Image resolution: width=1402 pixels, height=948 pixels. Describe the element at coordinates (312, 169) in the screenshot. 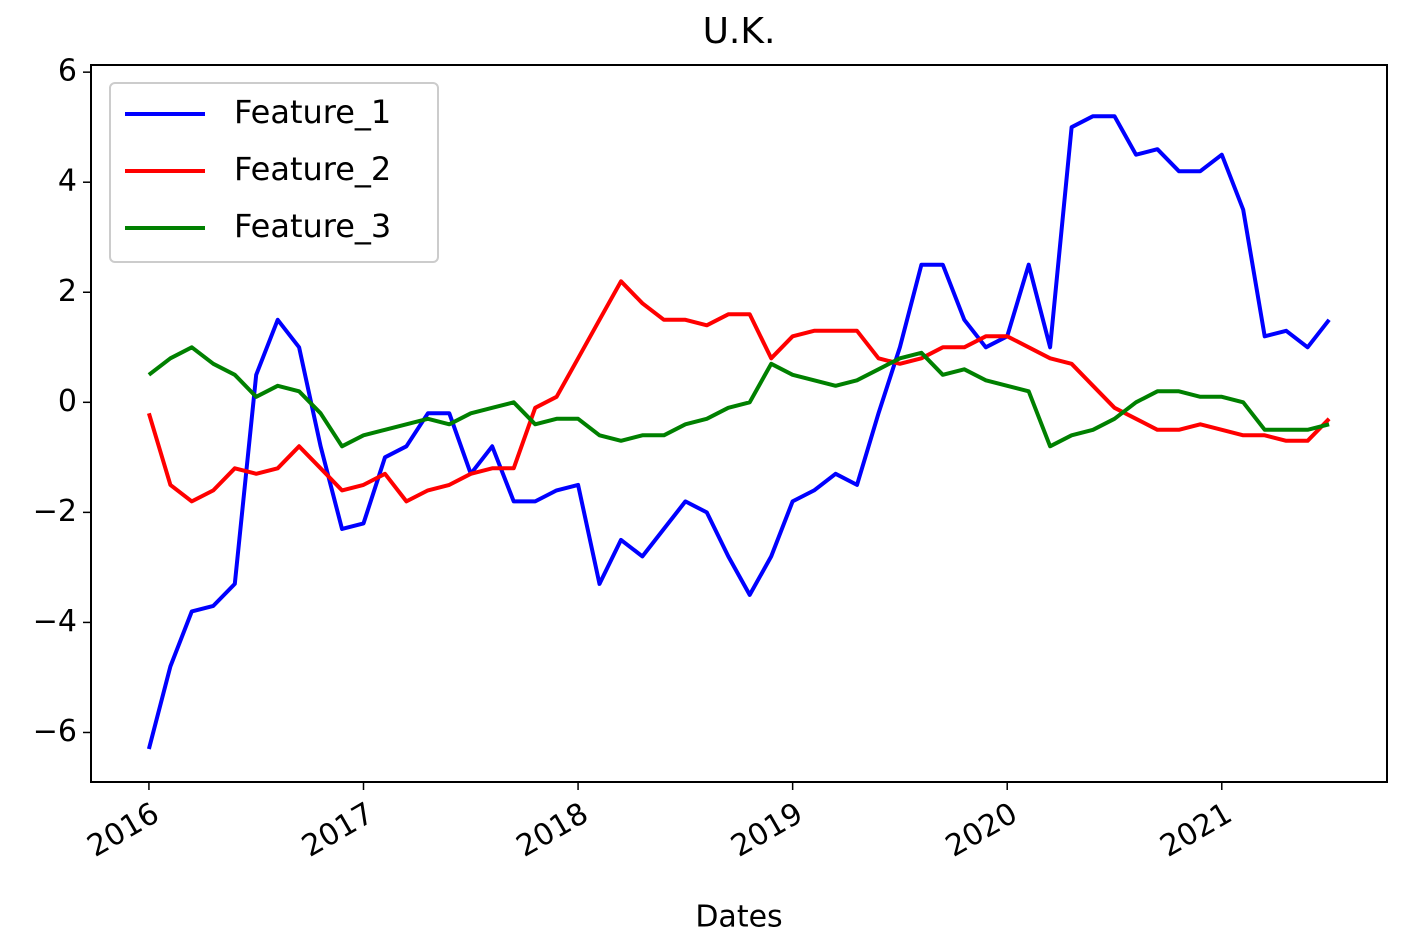

I see `legend-label: Feature_2` at that location.